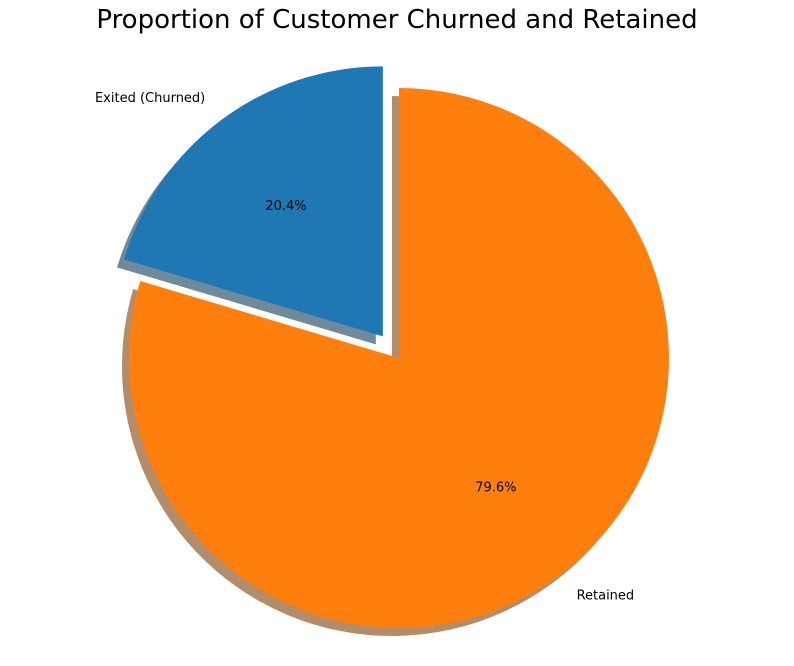  I want to click on slice-label-retained: Retained, so click(606, 596).